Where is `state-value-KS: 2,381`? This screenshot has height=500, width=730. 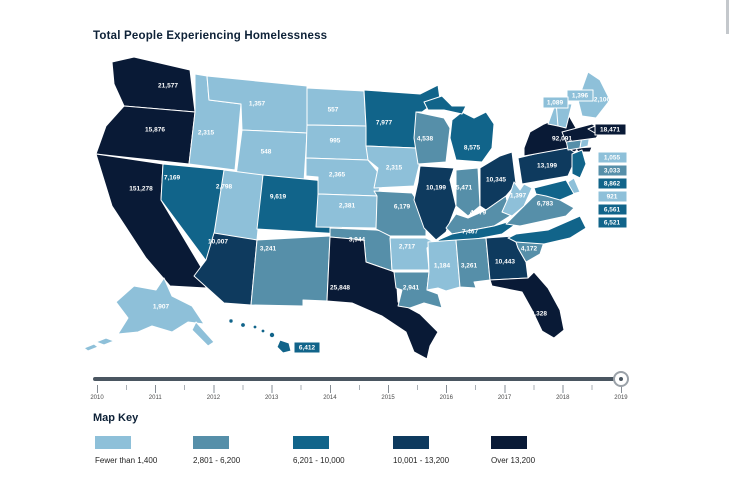
state-value-KS: 2,381 is located at coordinates (347, 206).